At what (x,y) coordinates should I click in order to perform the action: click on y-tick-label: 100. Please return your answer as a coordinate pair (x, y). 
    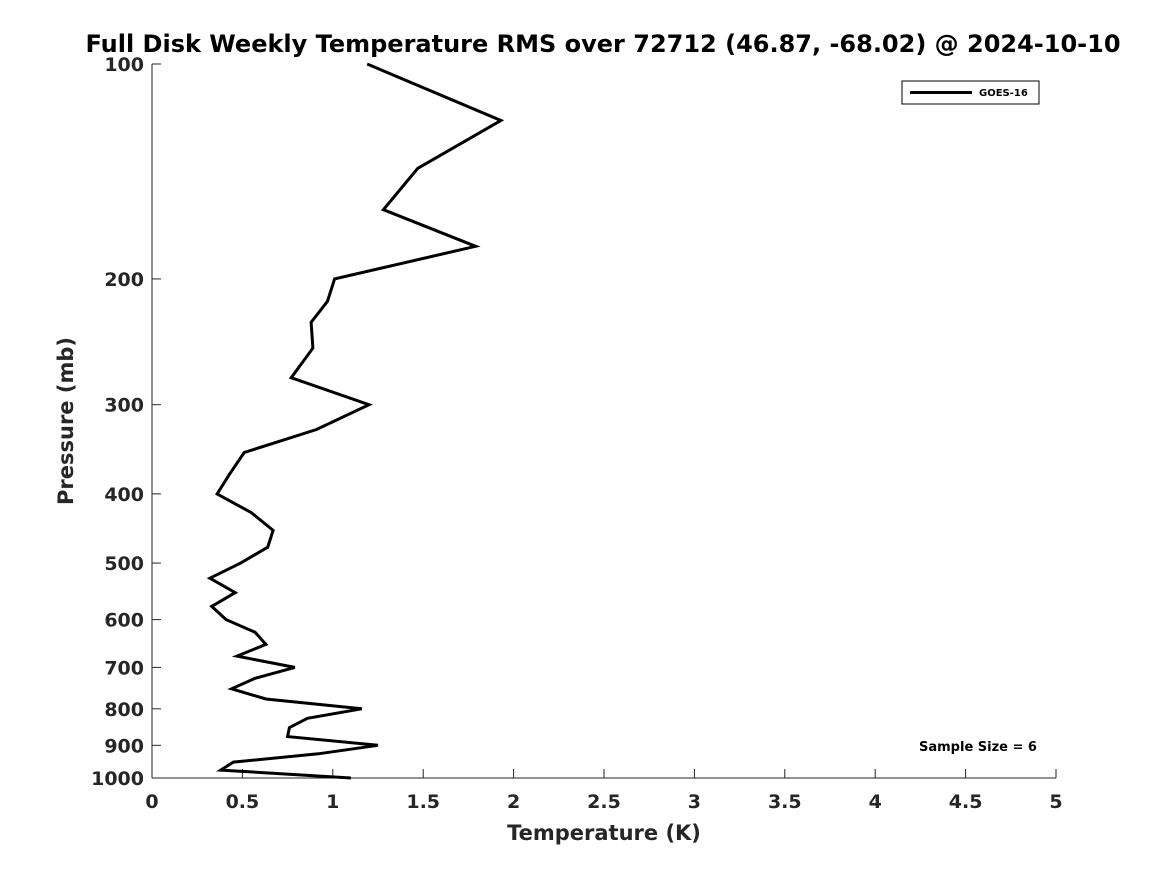
    Looking at the image, I should click on (124, 65).